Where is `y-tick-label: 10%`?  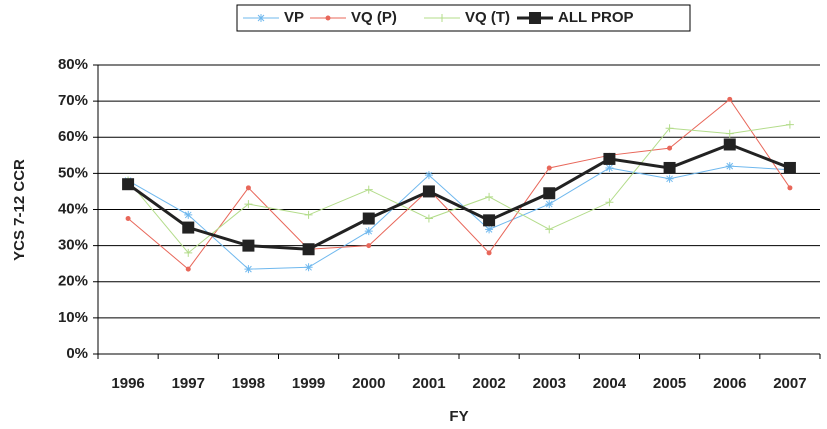 y-tick-label: 10% is located at coordinates (73, 317).